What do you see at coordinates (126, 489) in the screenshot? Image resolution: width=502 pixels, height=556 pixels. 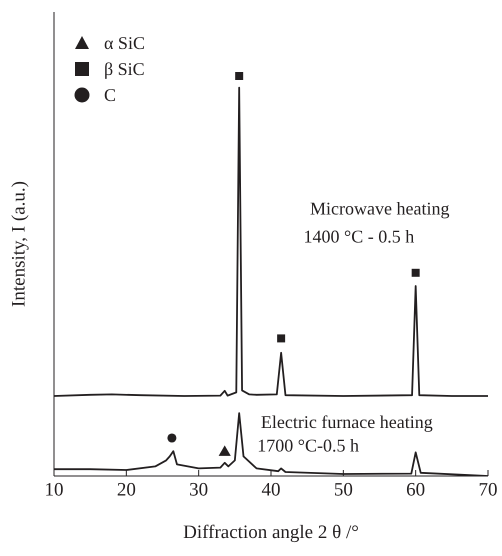 I see `x-tick-label: 20` at bounding box center [126, 489].